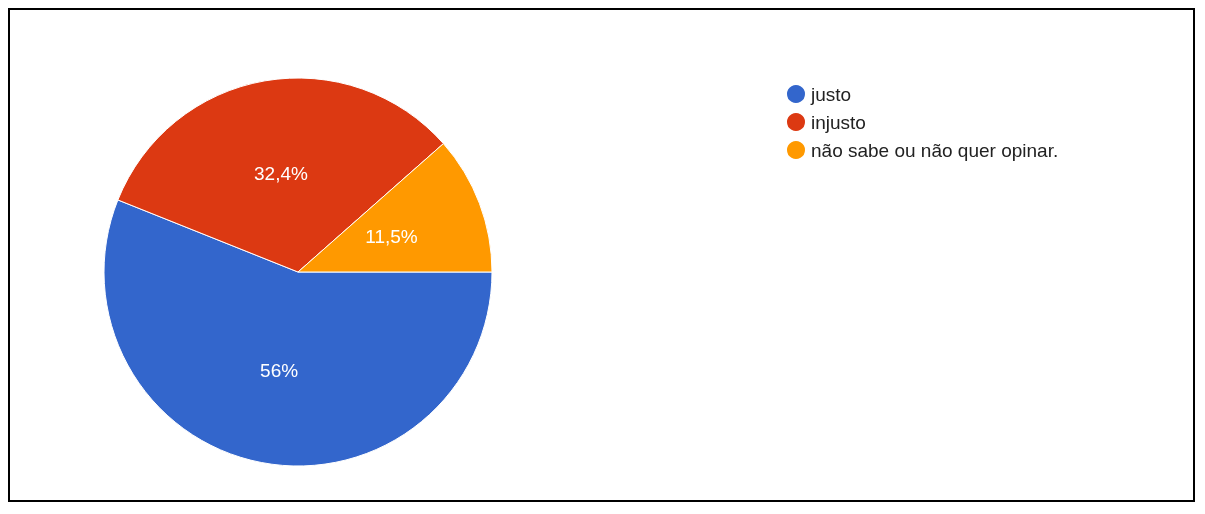  I want to click on legend-label: justo, so click(831, 94).